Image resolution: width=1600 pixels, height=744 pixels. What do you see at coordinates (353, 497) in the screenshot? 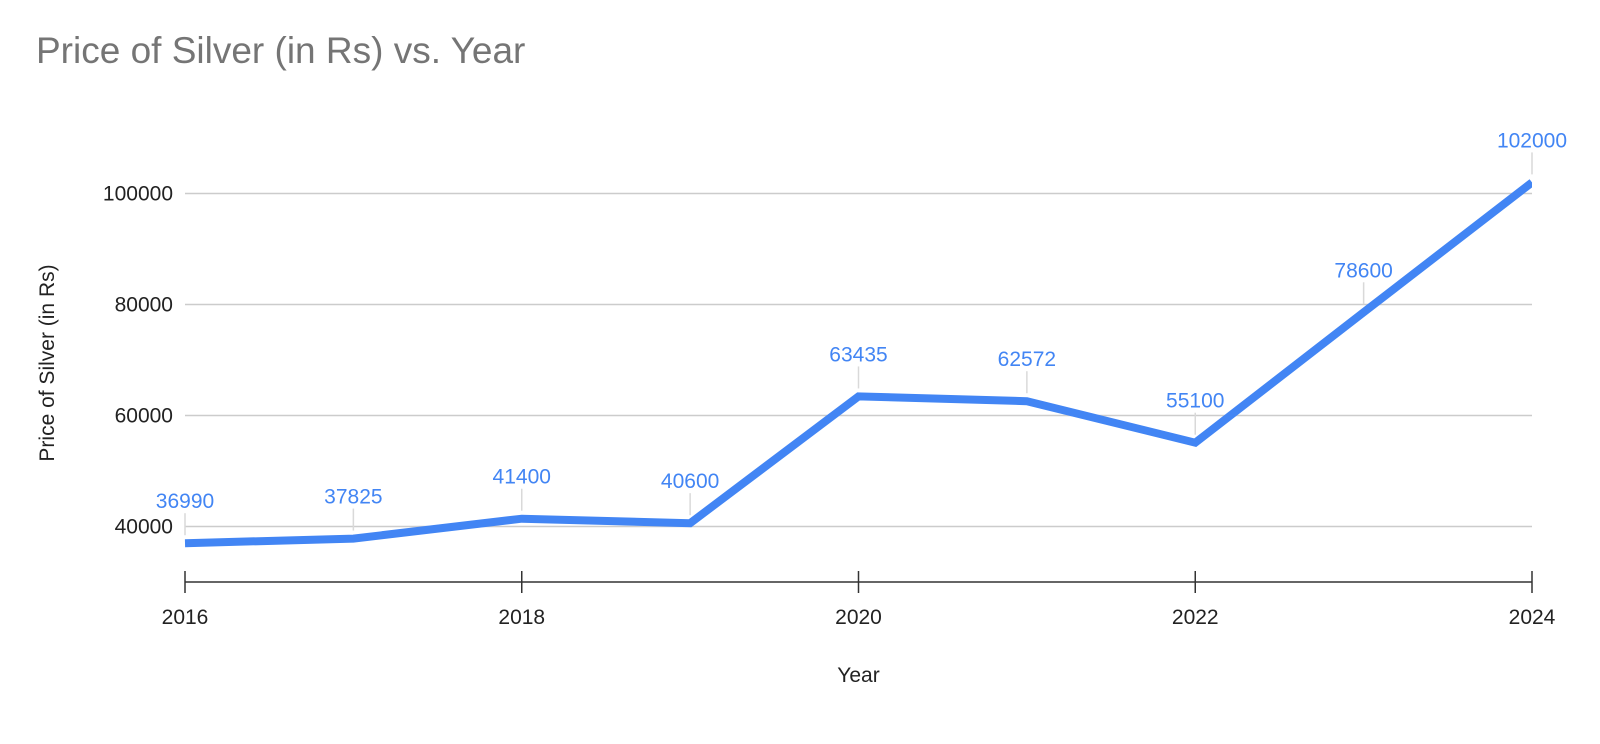
I see `data-label: 37825` at bounding box center [353, 497].